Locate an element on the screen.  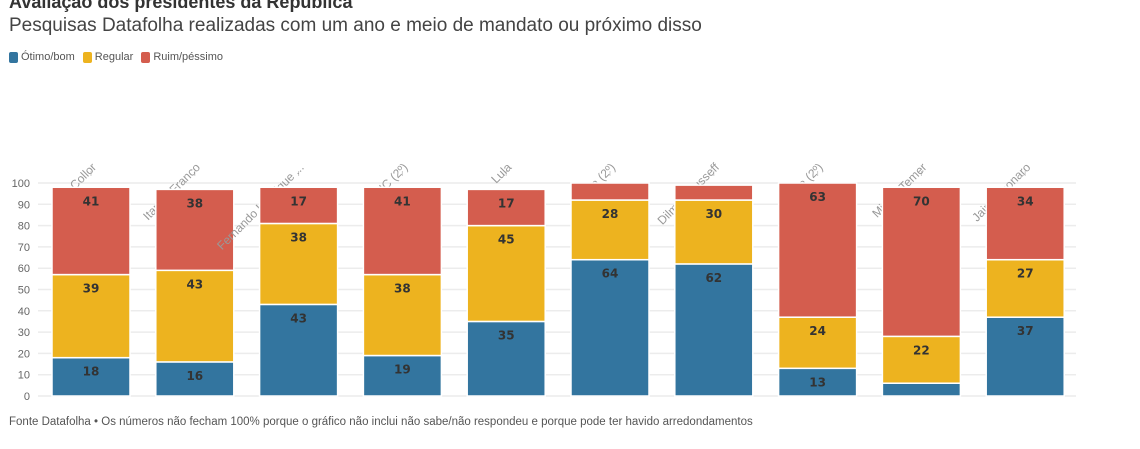
chart-title: Avaliação dos presidentes da República is located at coordinates (181, 6).